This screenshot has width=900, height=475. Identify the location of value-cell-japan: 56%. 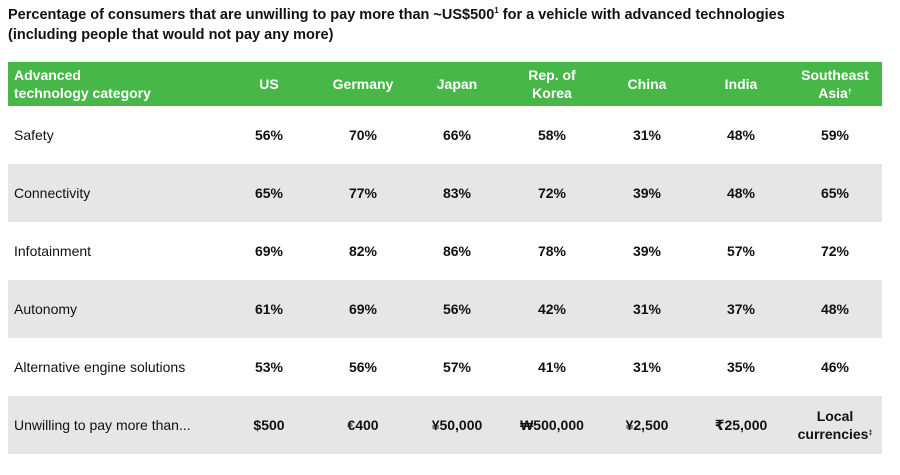
(457, 309).